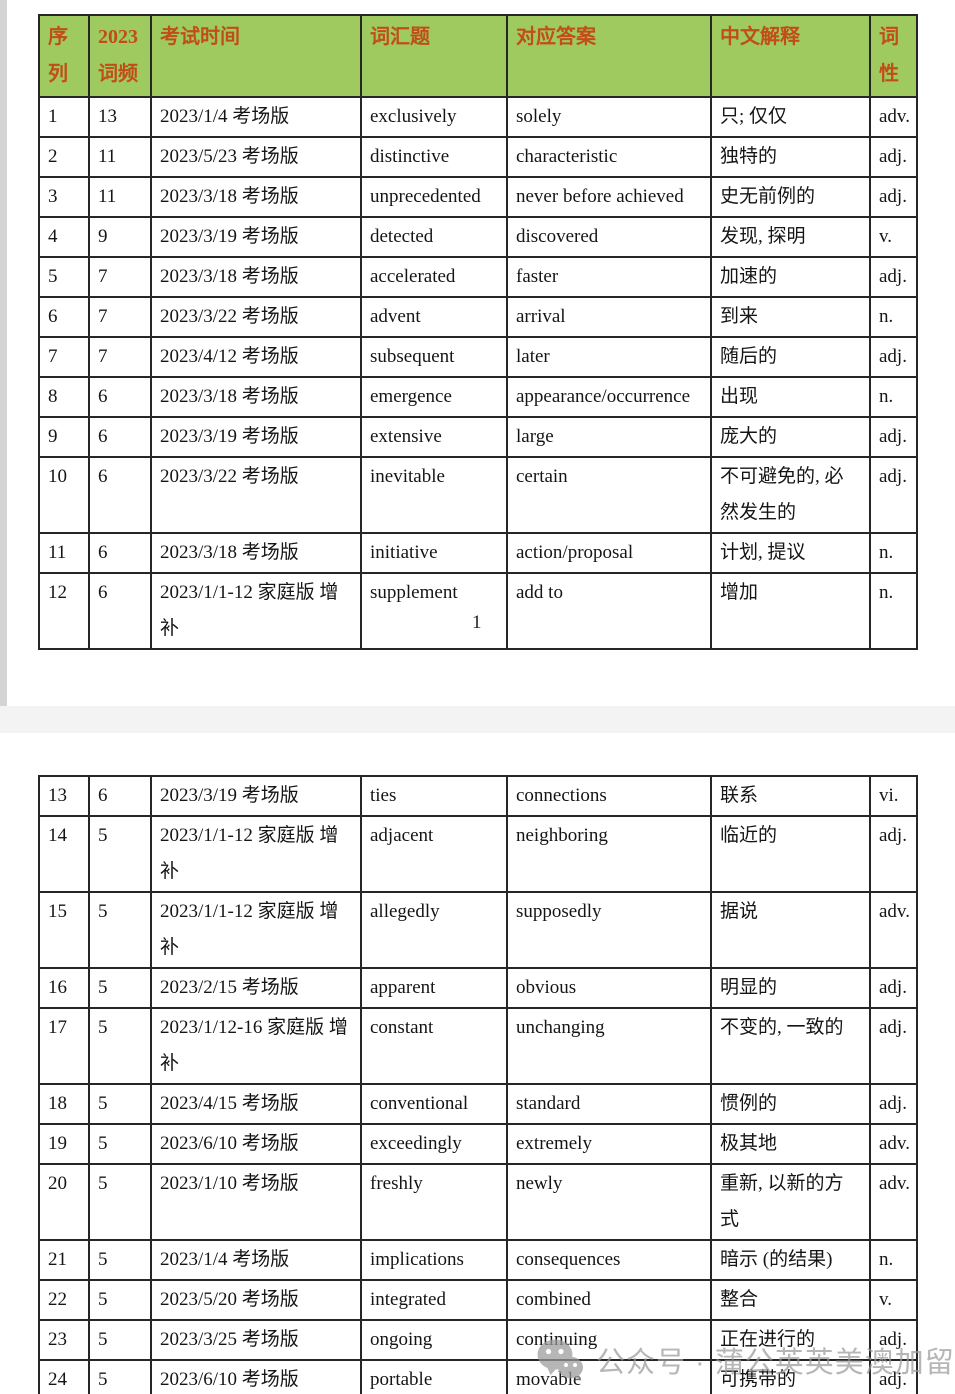 This screenshot has height=1394, width=955. I want to click on cell-seq: 10, so click(64, 495).